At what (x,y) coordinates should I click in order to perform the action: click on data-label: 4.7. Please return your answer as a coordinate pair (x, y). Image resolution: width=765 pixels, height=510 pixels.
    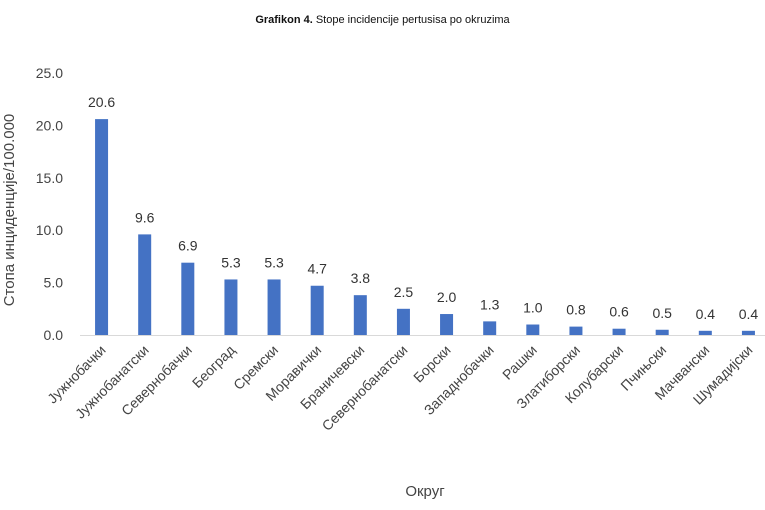
    Looking at the image, I should click on (317, 269).